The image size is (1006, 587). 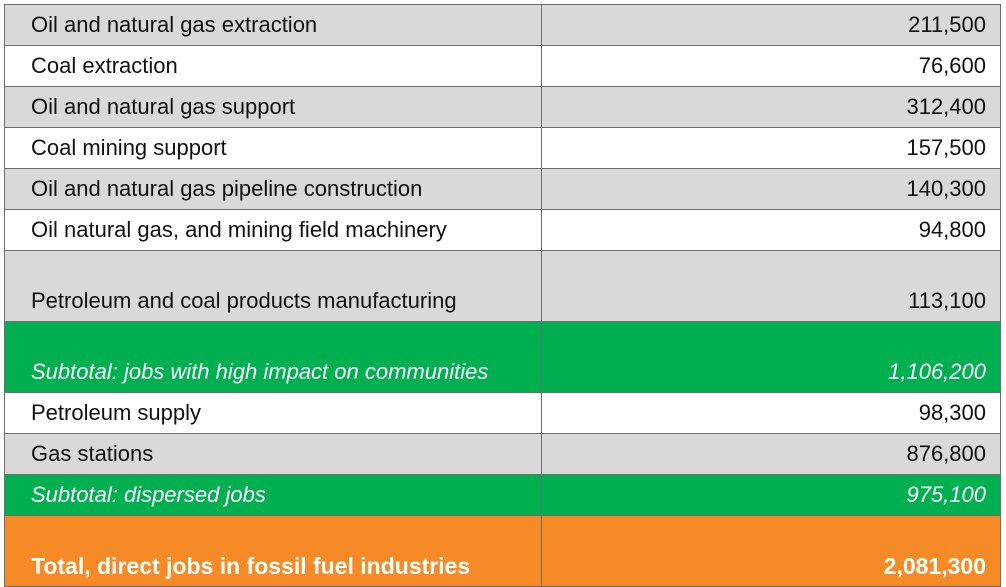 I want to click on row-label: Petroleum supply, so click(x=273, y=413).